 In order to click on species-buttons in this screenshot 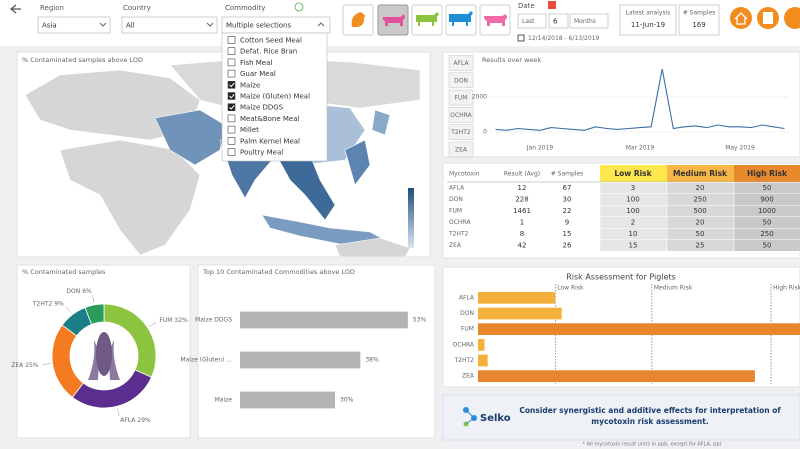, I will do `click(426, 20)`.